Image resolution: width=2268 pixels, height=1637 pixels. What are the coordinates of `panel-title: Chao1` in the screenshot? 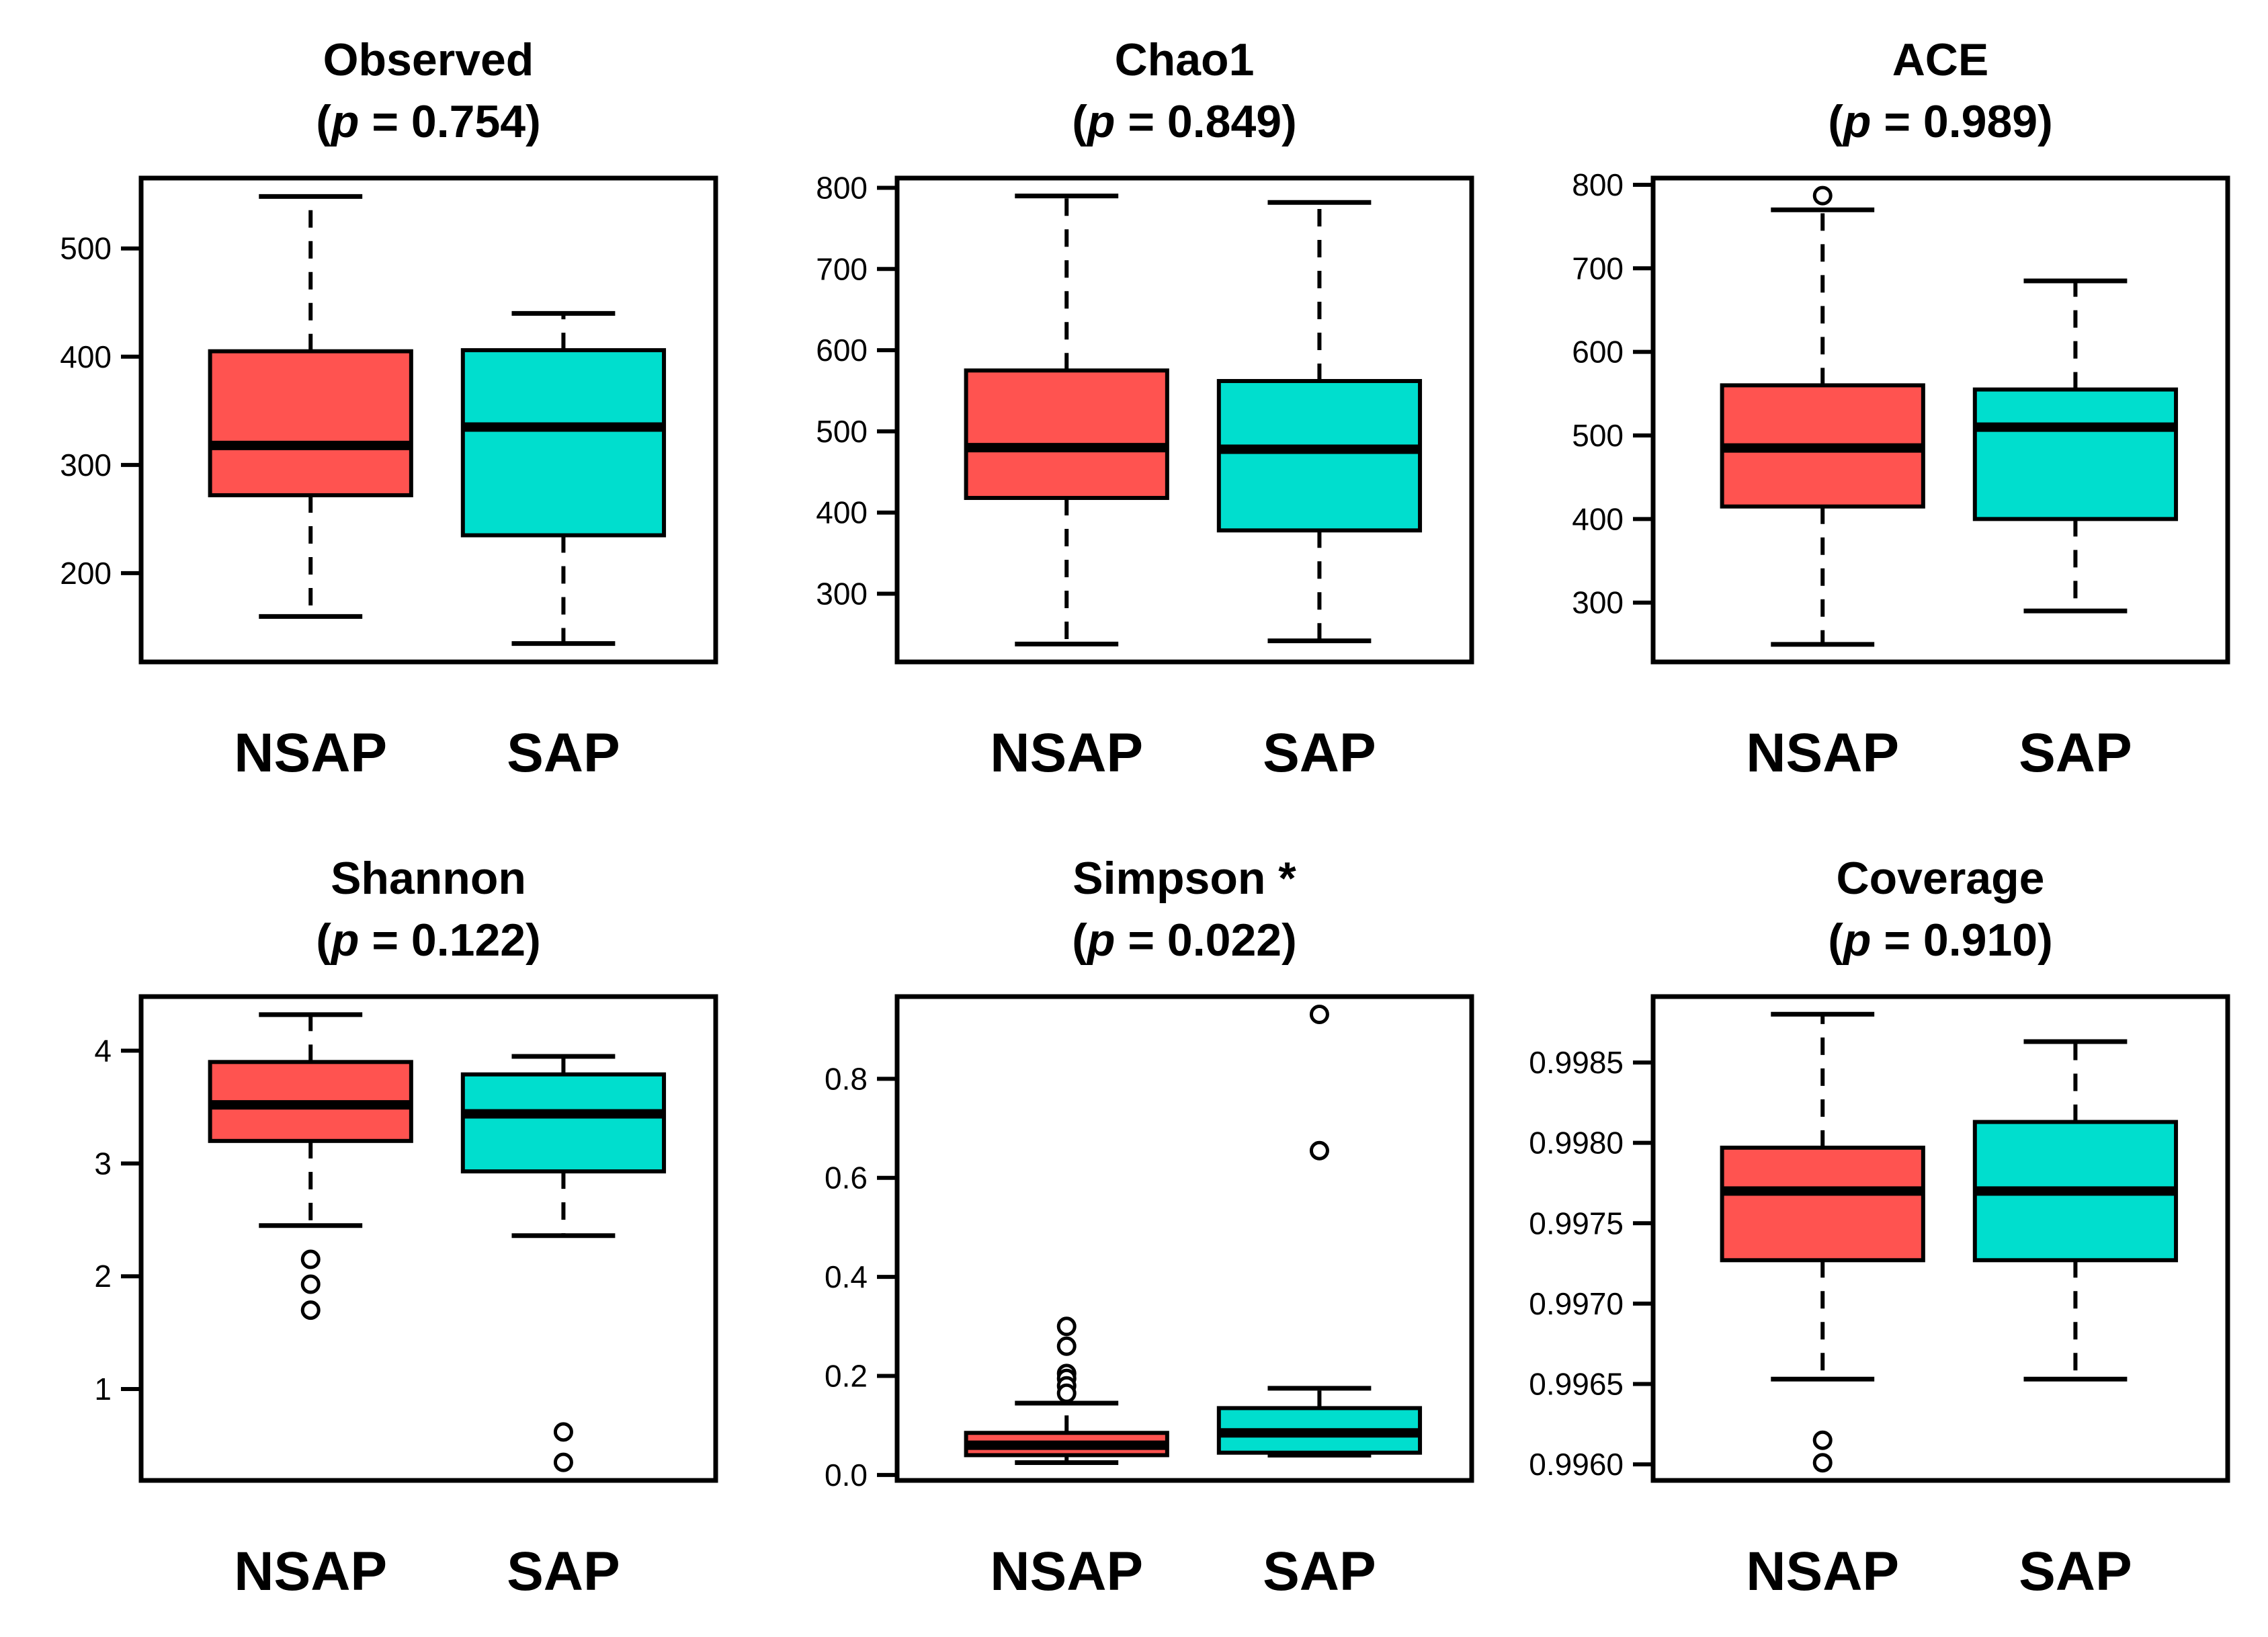 It's located at (1185, 59).